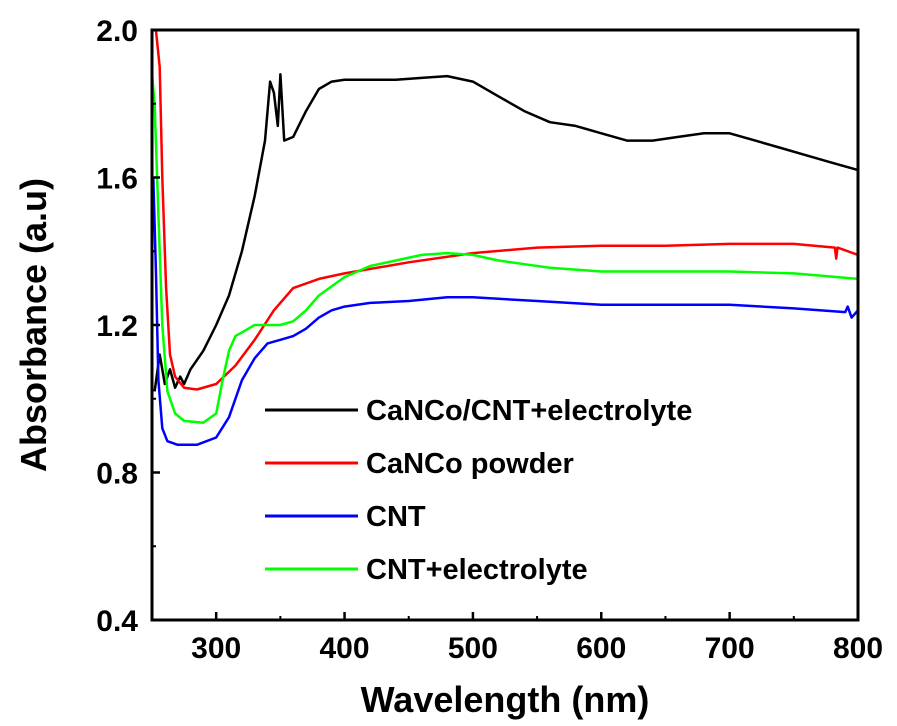  I want to click on x-tick-label: 400, so click(345, 648).